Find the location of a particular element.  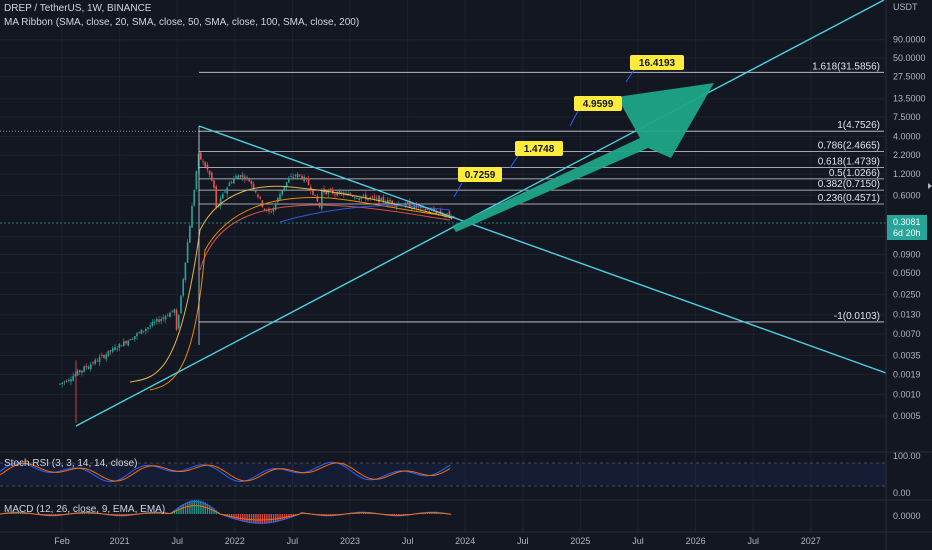

time-tick-label: 2024 is located at coordinates (465, 541).